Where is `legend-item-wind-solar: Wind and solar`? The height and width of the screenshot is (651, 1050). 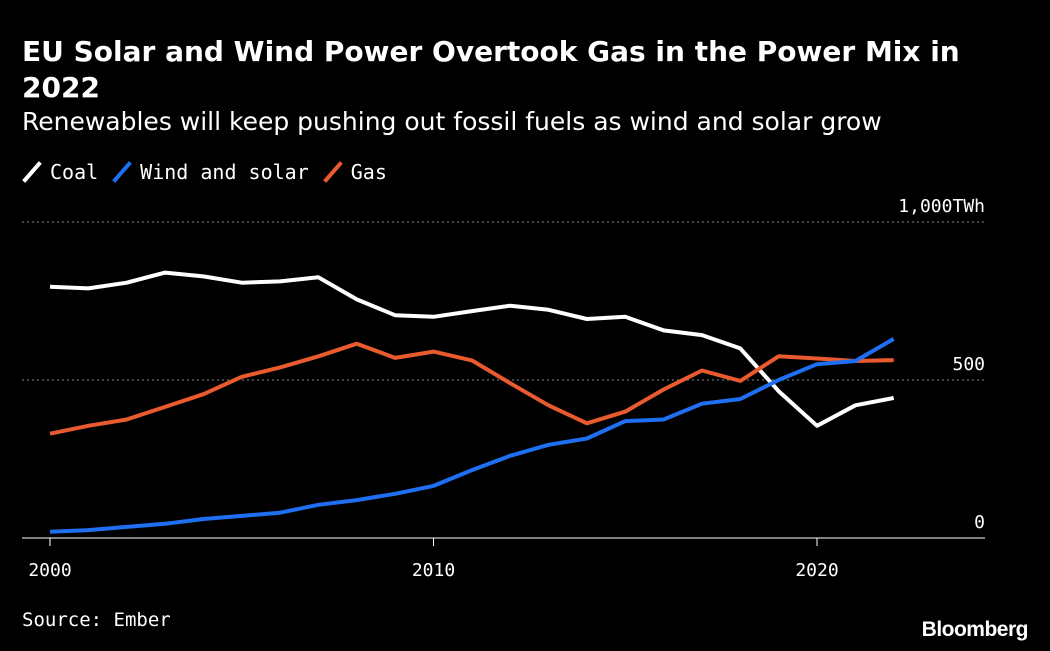
legend-item-wind-solar: Wind and solar is located at coordinates (210, 172).